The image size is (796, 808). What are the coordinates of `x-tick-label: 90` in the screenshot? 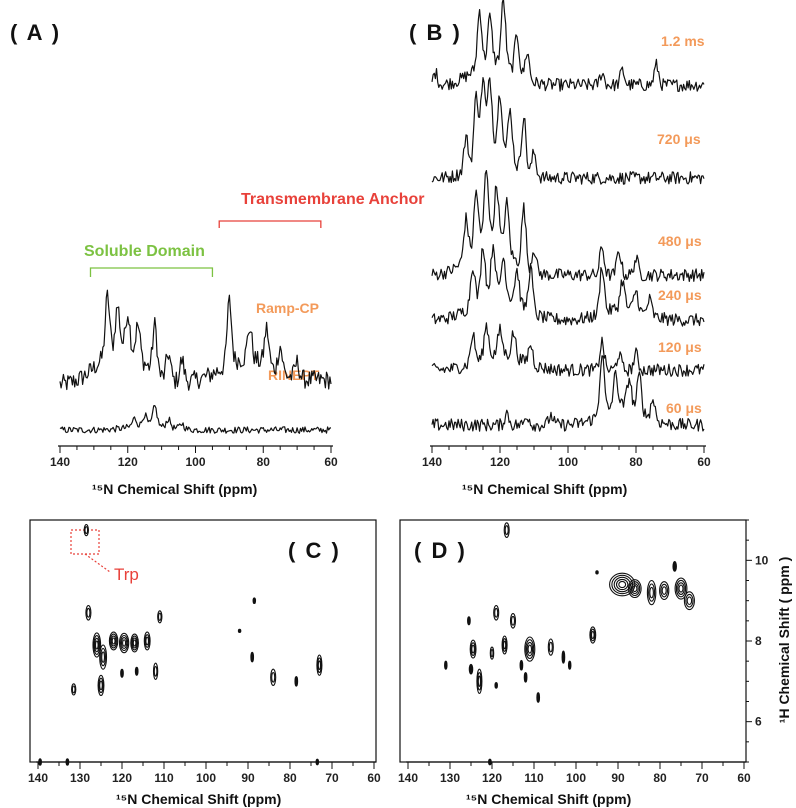 It's located at (618, 778).